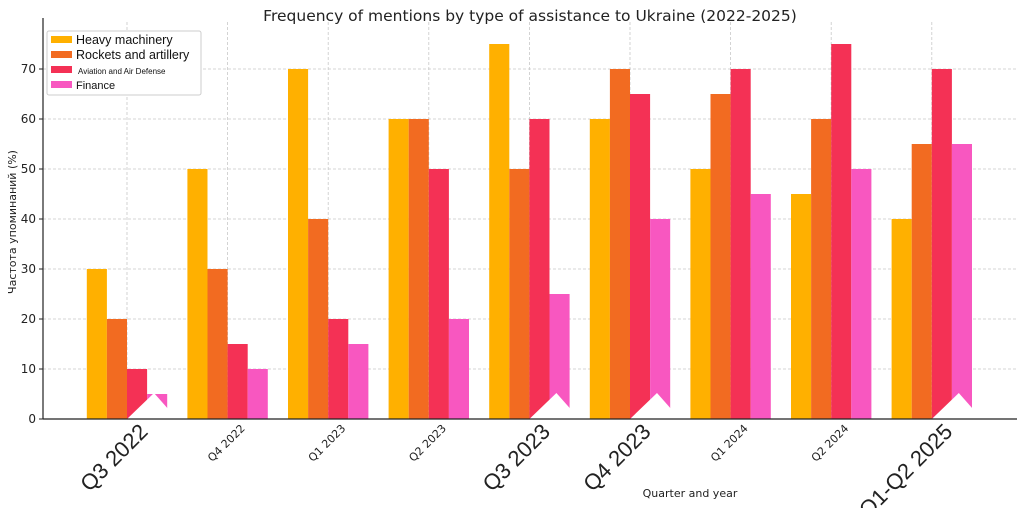  Describe the element at coordinates (28, 169) in the screenshot. I see `y-tick-label: 50` at that location.